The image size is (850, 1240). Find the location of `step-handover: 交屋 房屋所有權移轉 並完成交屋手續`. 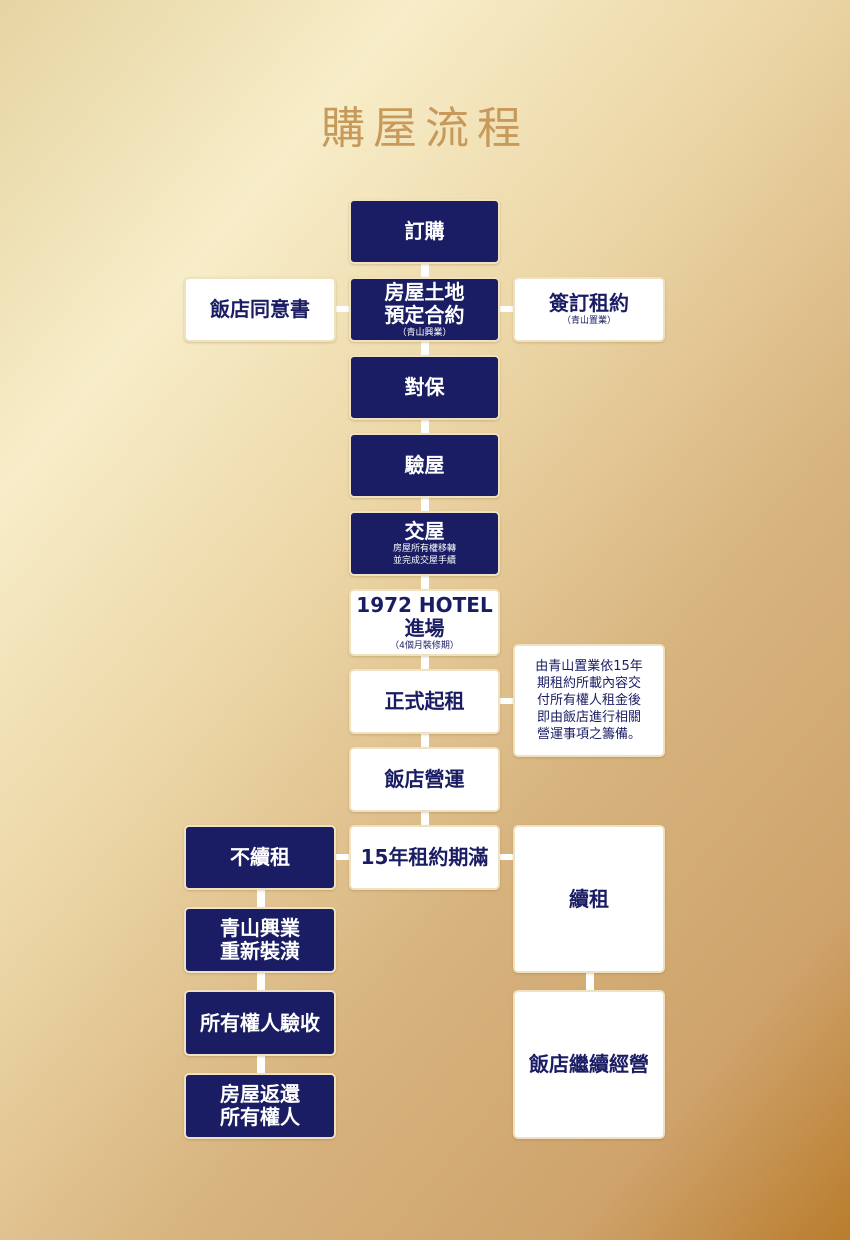

step-handover: 交屋 房屋所有權移轉 並完成交屋手續 is located at coordinates (424, 543).